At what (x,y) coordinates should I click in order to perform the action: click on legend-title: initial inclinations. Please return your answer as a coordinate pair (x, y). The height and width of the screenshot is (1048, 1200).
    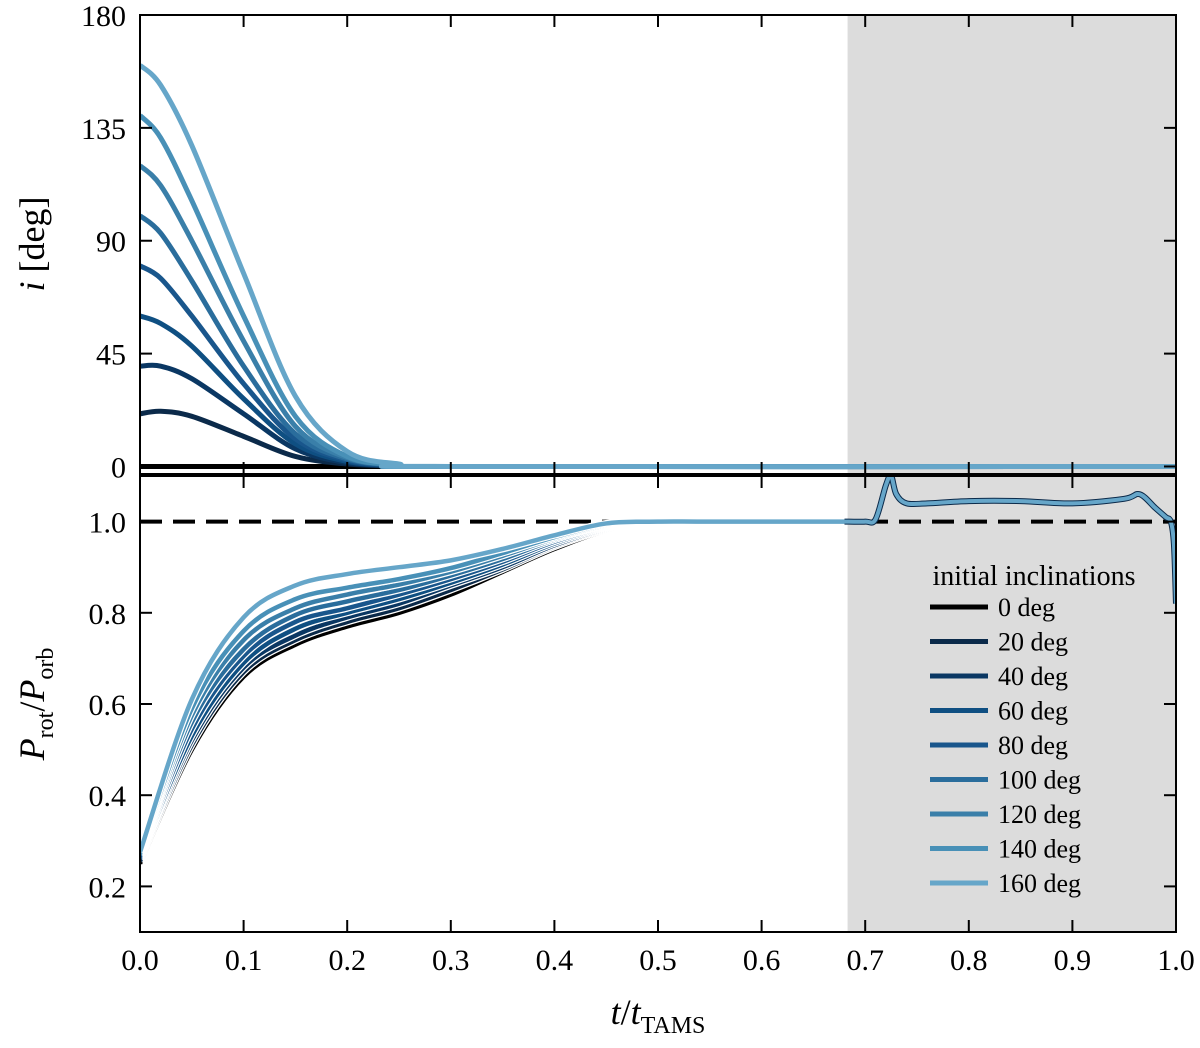
    Looking at the image, I should click on (1034, 576).